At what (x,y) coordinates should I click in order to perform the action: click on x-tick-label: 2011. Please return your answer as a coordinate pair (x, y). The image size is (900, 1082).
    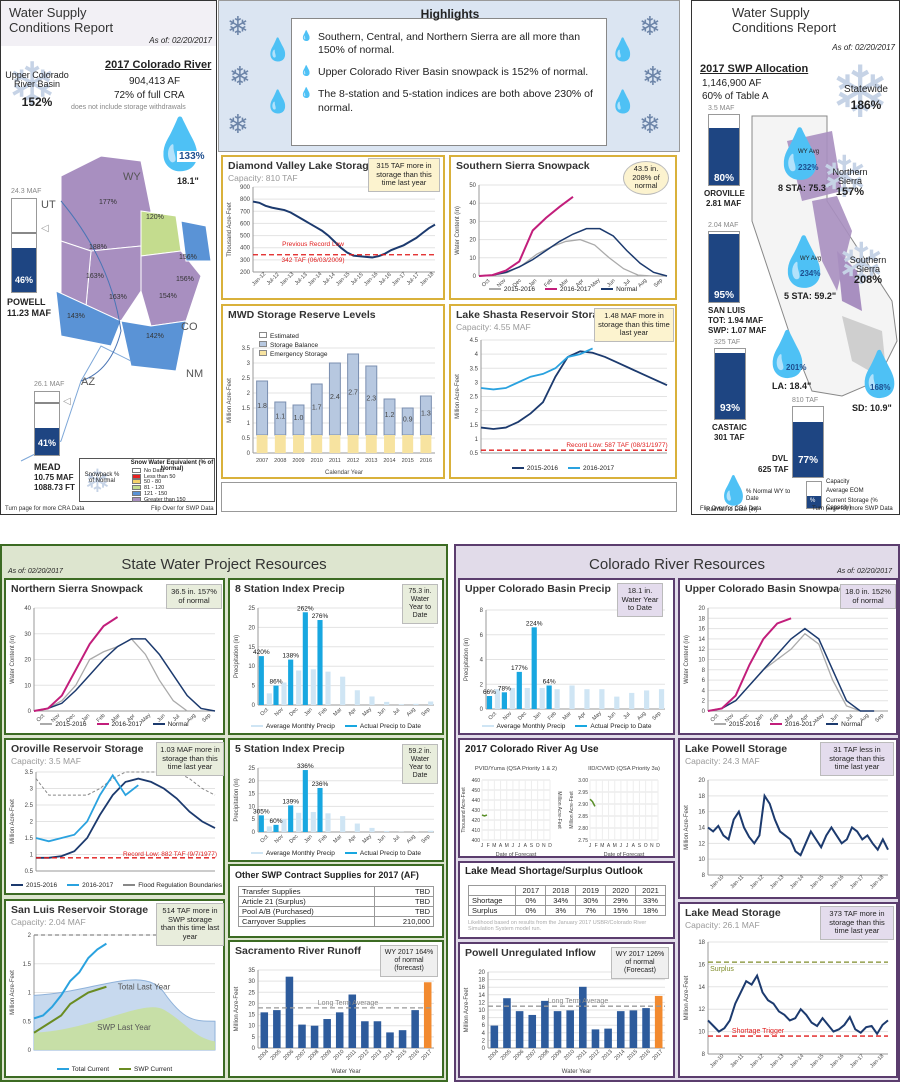
    Looking at the image, I should click on (335, 461).